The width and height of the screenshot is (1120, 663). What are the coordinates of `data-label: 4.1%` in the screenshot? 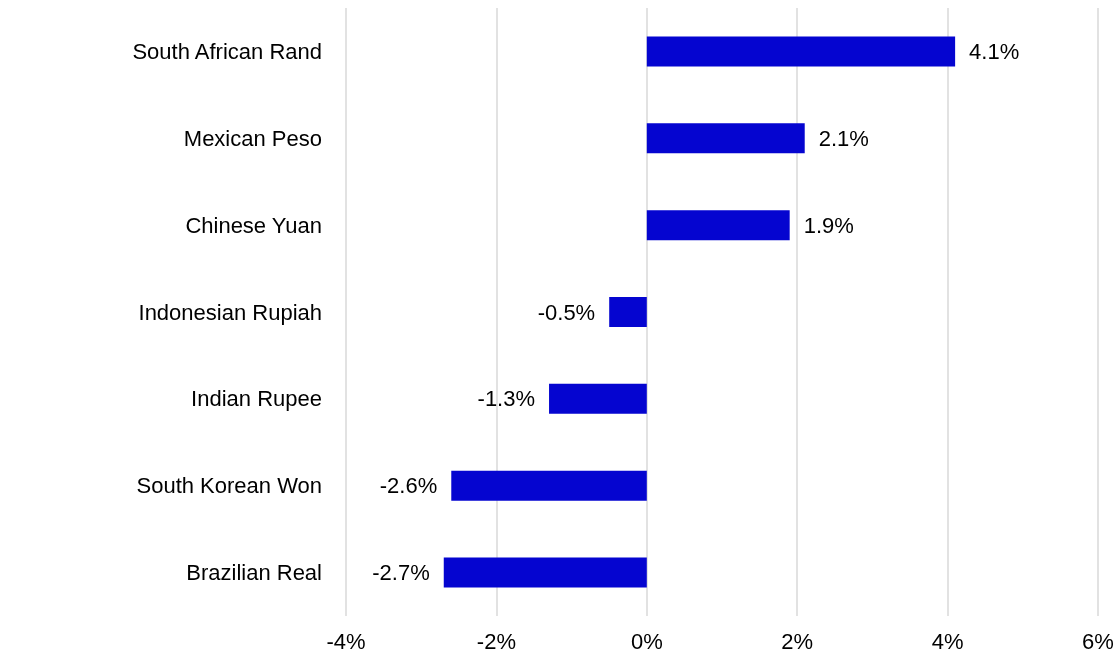 It's located at (994, 51).